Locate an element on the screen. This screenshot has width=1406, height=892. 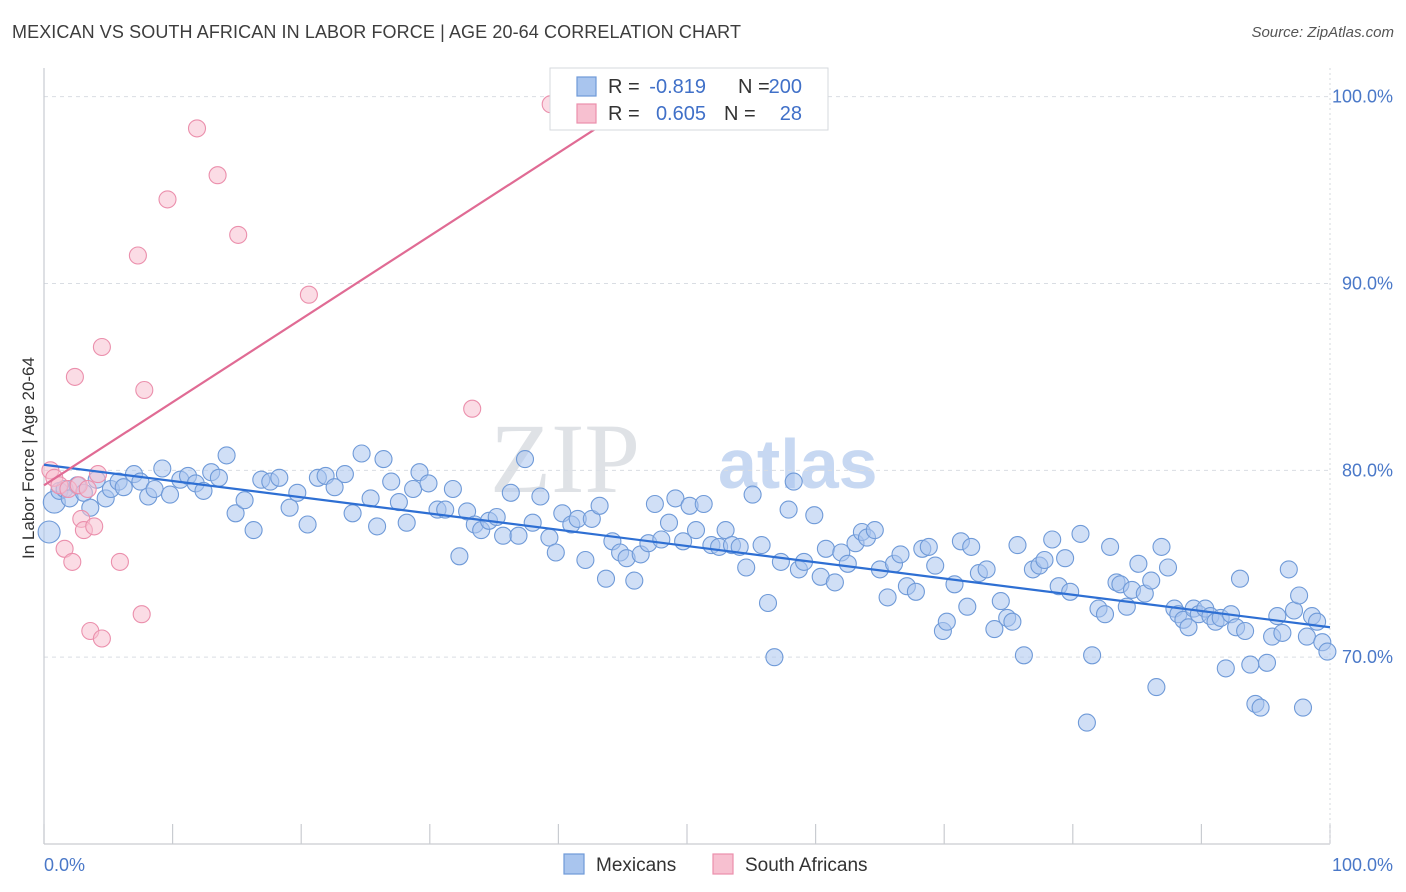
y-tick-label-2: 90.0% is located at coordinates (1367, 284).